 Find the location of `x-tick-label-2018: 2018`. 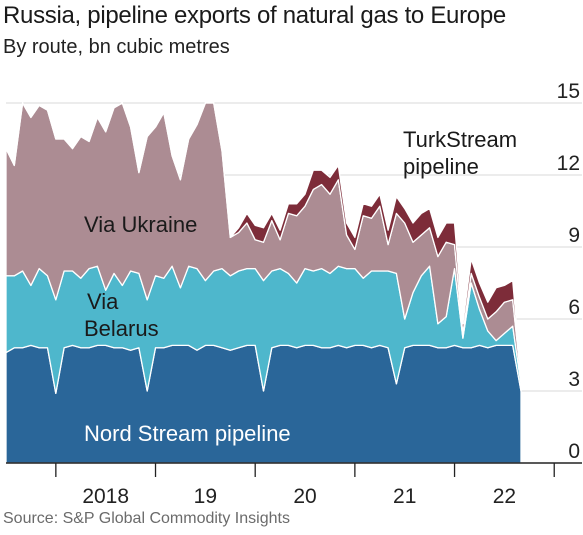

x-tick-label-2018: 2018 is located at coordinates (105, 496).